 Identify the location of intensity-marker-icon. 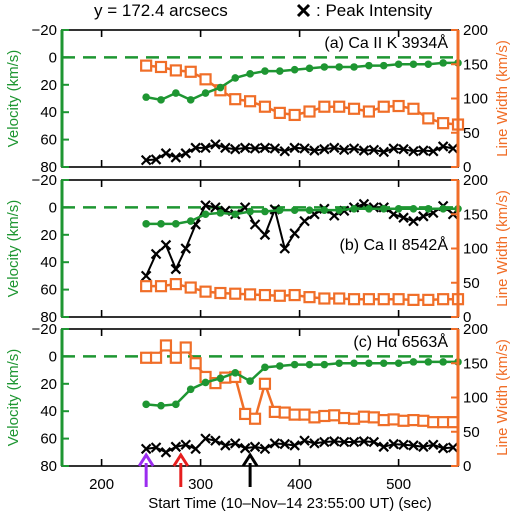
(303, 10).